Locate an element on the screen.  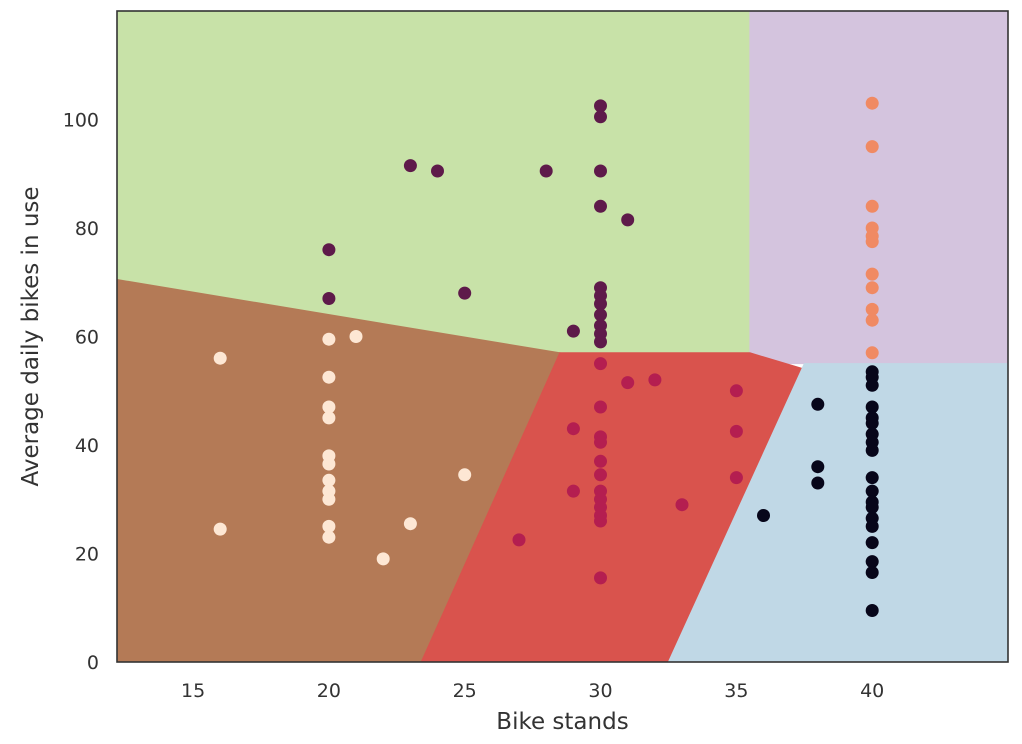
x-tick-label: 15 is located at coordinates (193, 691).